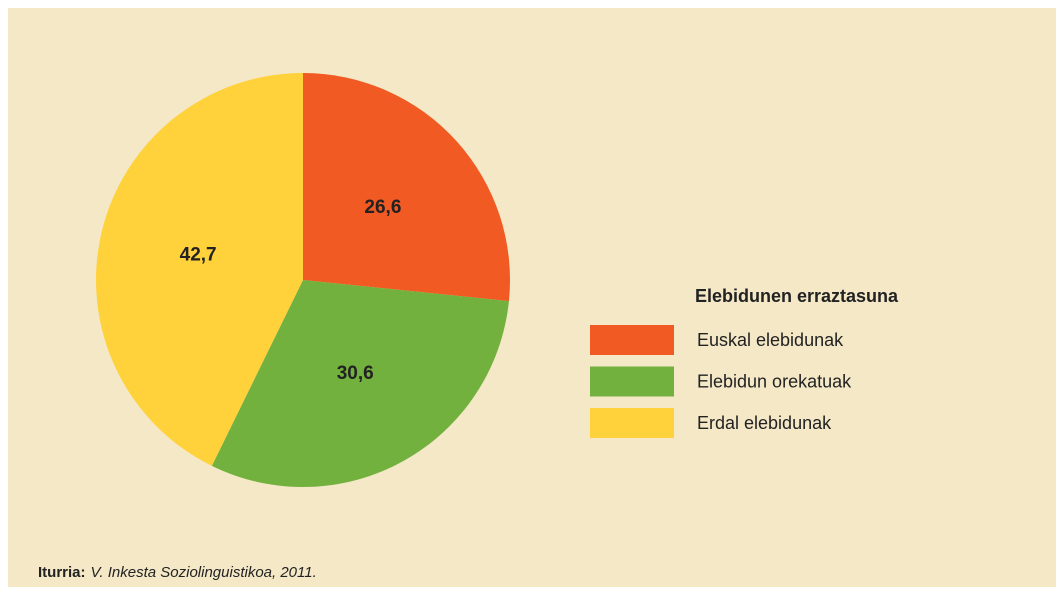 The image size is (1064, 595). I want to click on legend-title: Elebidunen erraztasuna, so click(797, 296).